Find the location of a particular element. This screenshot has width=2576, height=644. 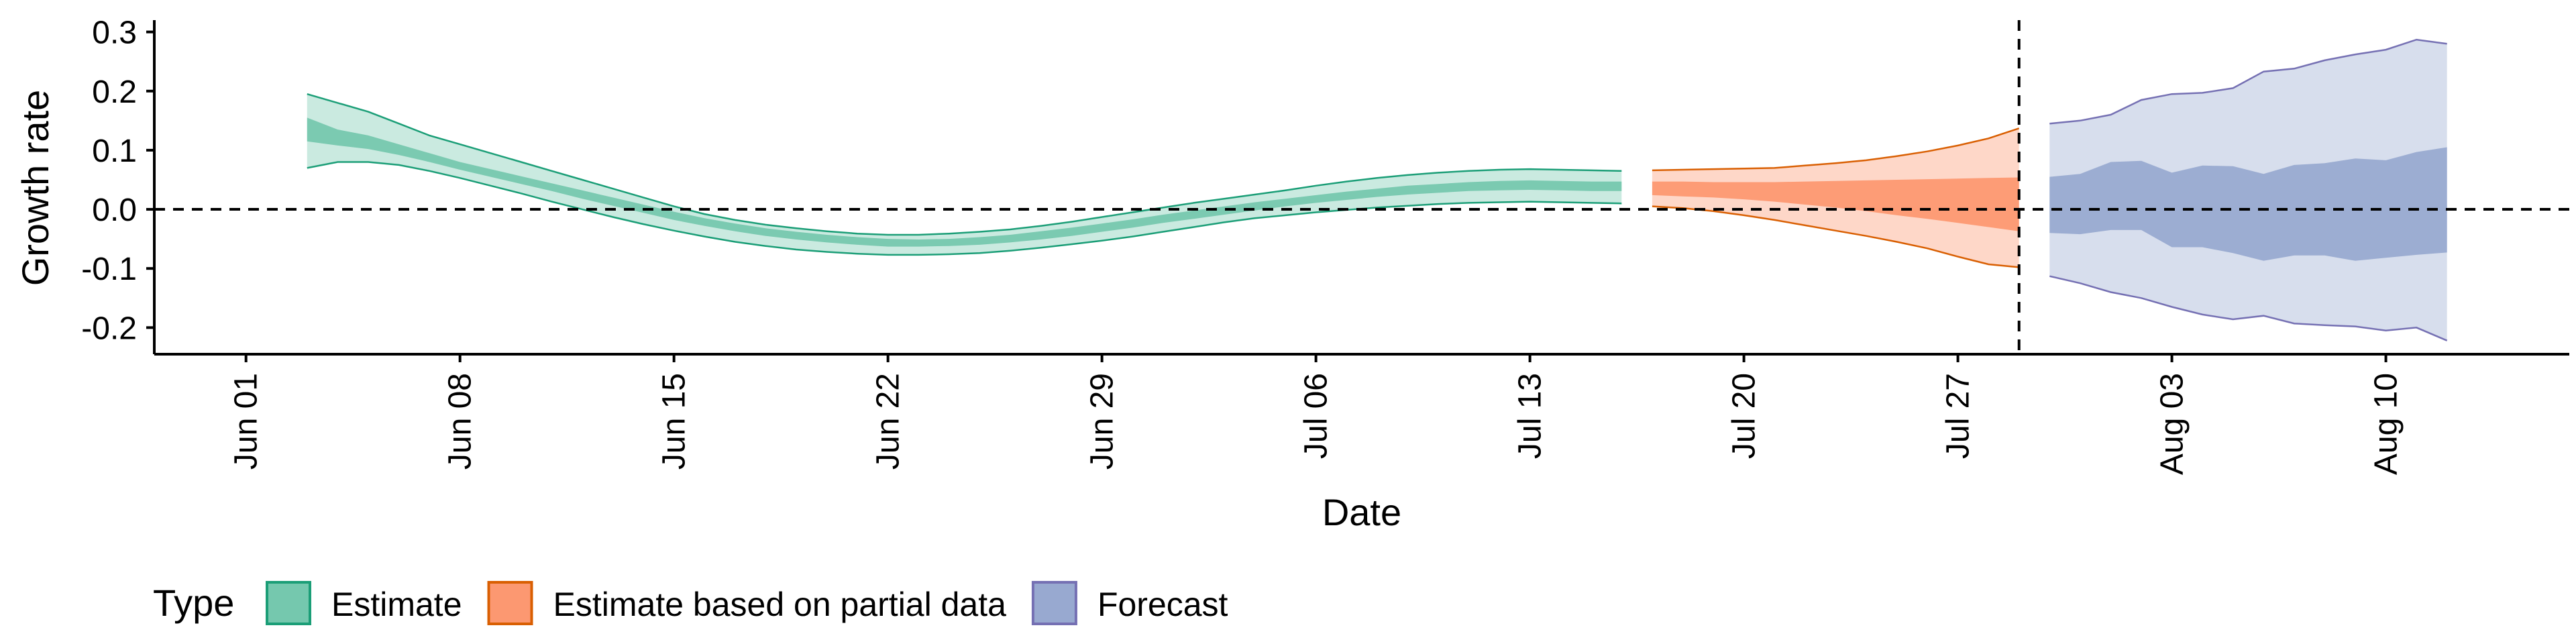

x-tick-label: Jun 15 is located at coordinates (674, 421).